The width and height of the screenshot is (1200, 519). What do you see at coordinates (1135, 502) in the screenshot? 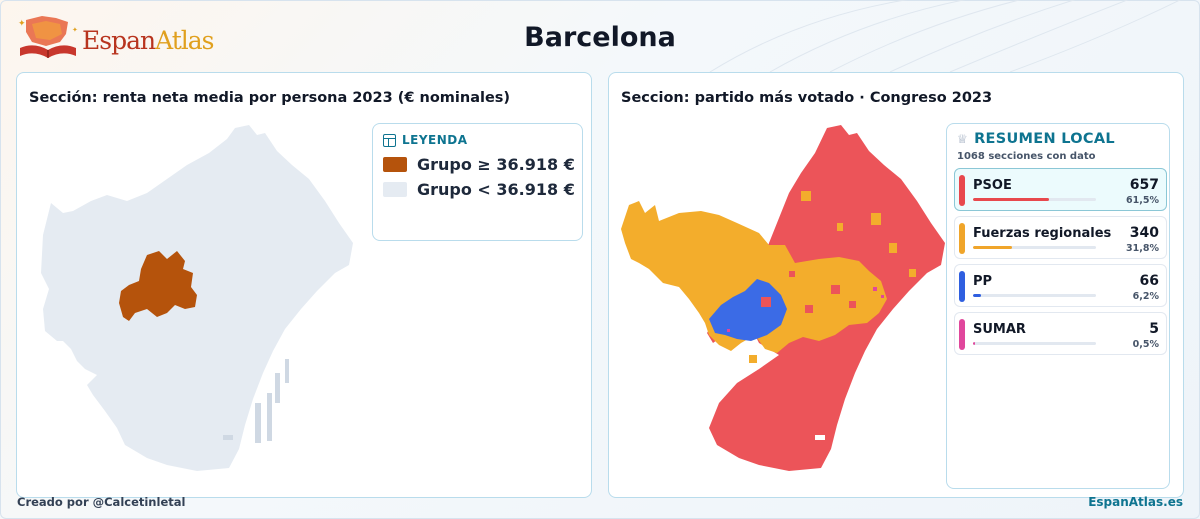
I see `footer-site-link: EspanAtlas.es` at bounding box center [1135, 502].